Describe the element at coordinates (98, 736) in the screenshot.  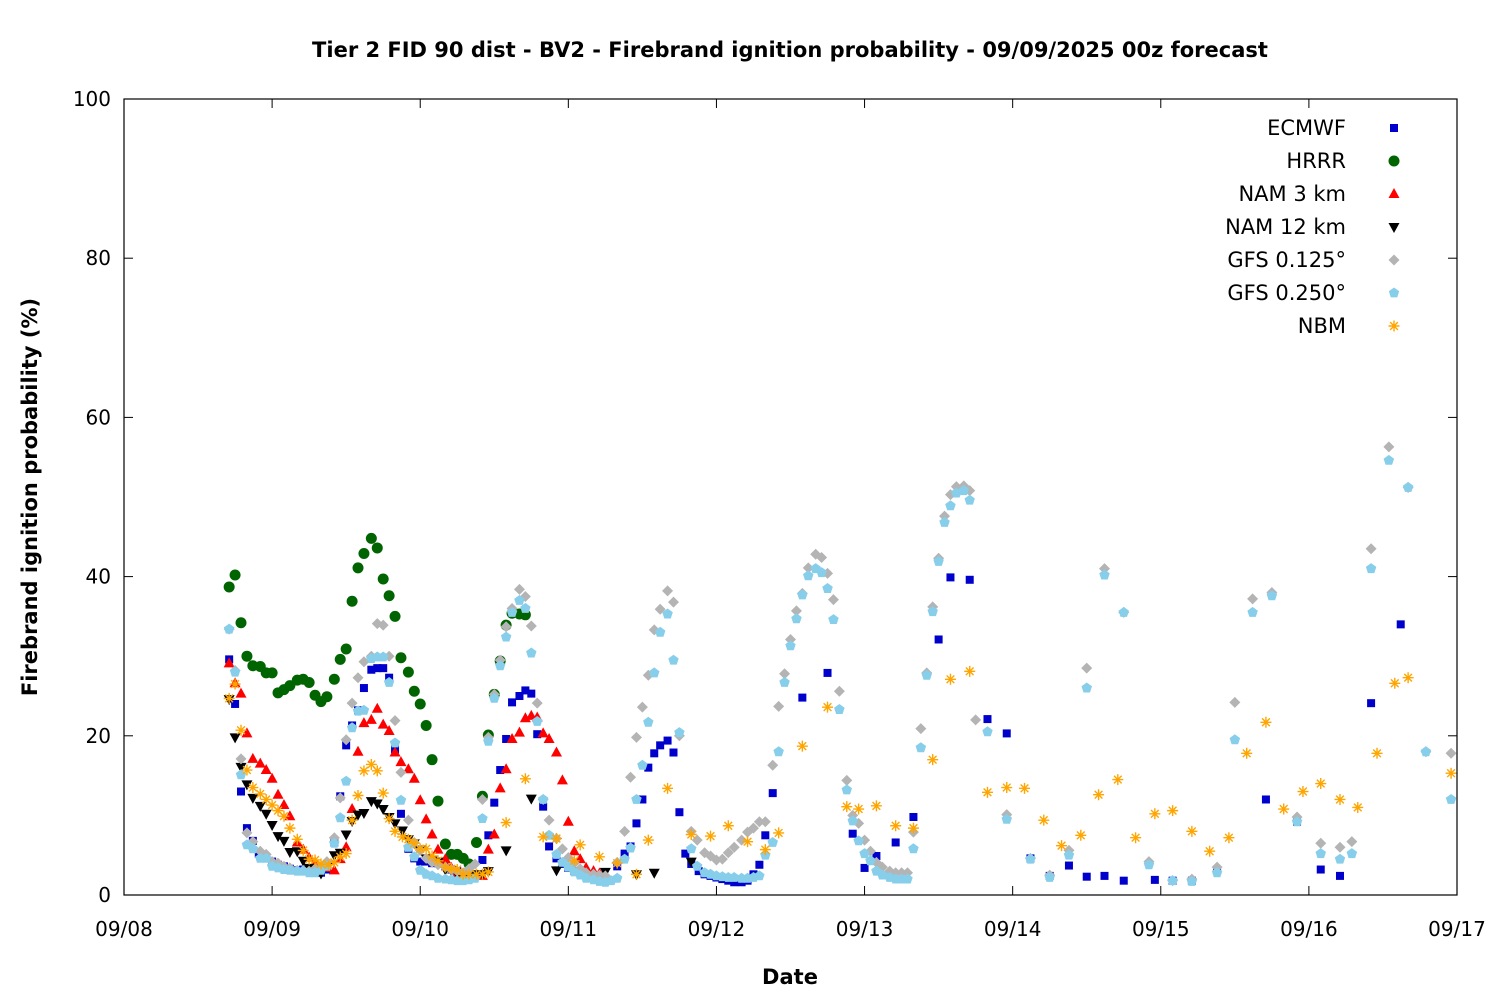
I see `y-tick-label: 20` at that location.